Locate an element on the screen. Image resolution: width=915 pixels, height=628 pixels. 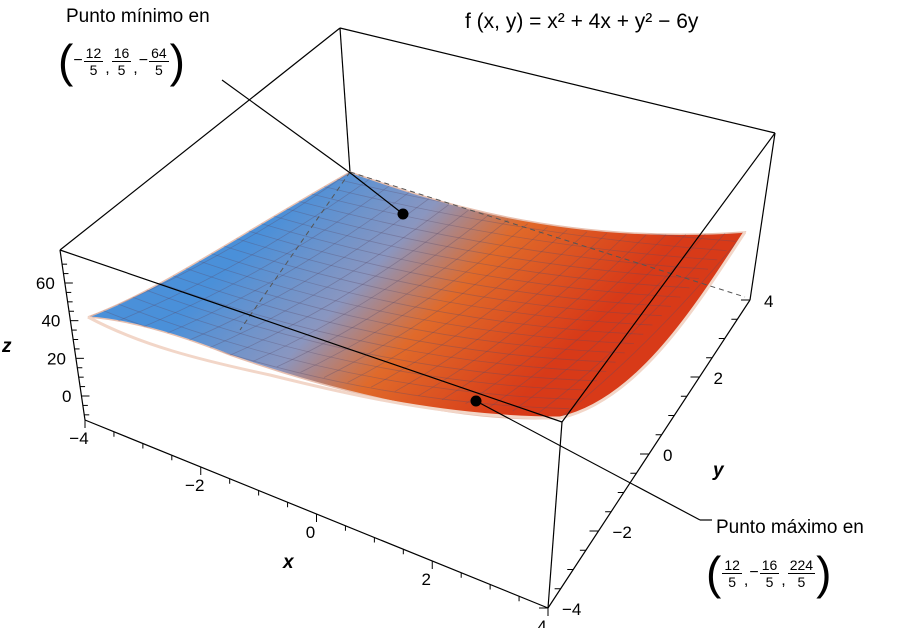
x-axis-label: x is located at coordinates (288, 562).